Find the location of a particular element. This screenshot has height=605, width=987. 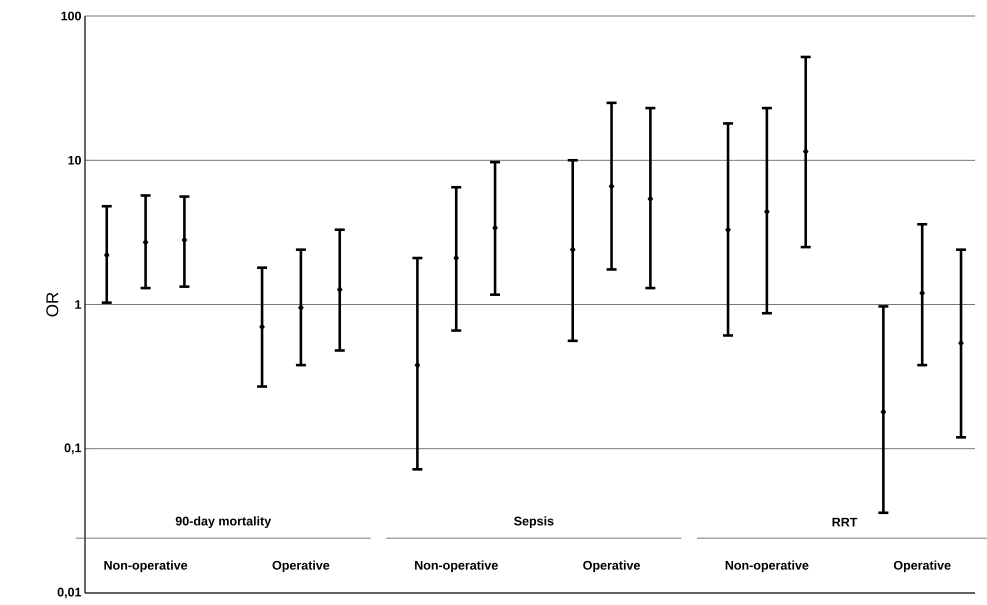

y-tick-label: 0,1 is located at coordinates (73, 448).